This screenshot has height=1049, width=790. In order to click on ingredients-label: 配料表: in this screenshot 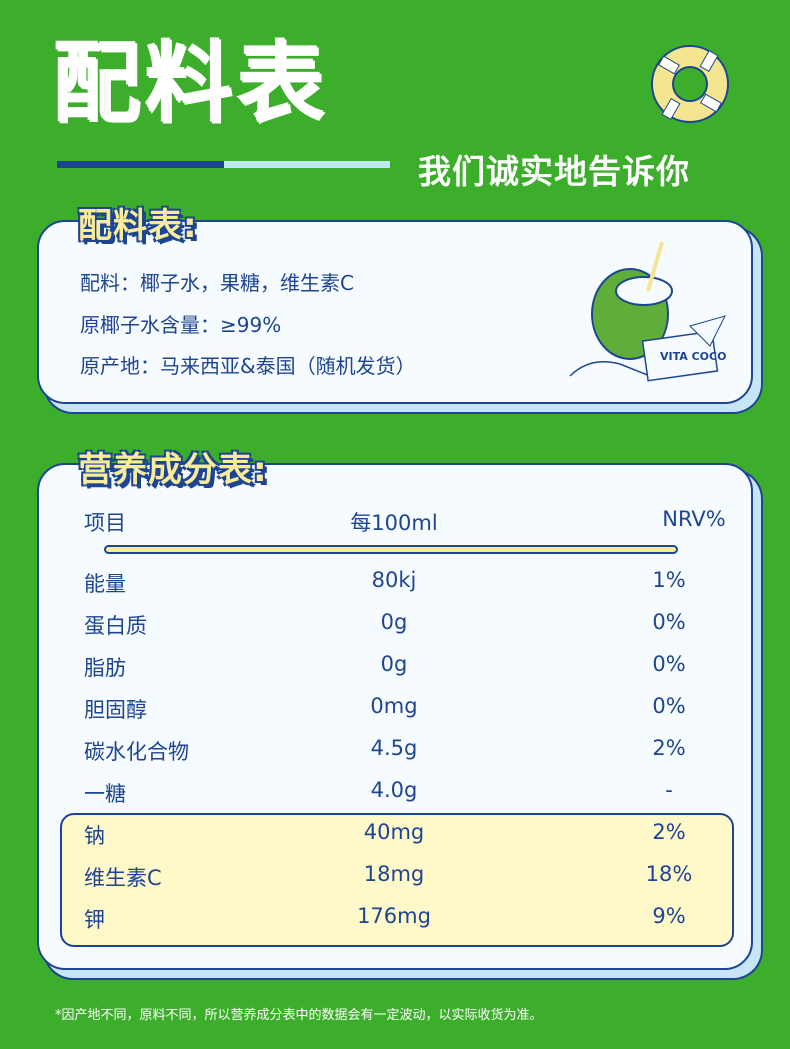, I will do `click(138, 226)`.